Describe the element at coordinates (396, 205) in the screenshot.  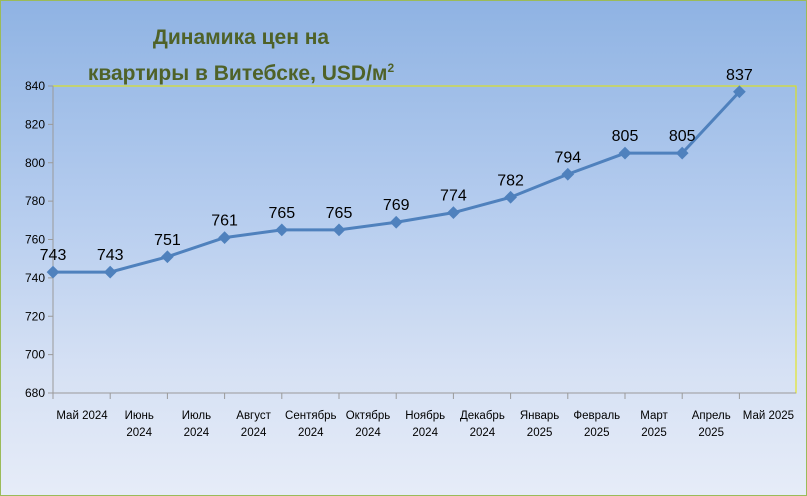
I see `data-label: 769` at that location.